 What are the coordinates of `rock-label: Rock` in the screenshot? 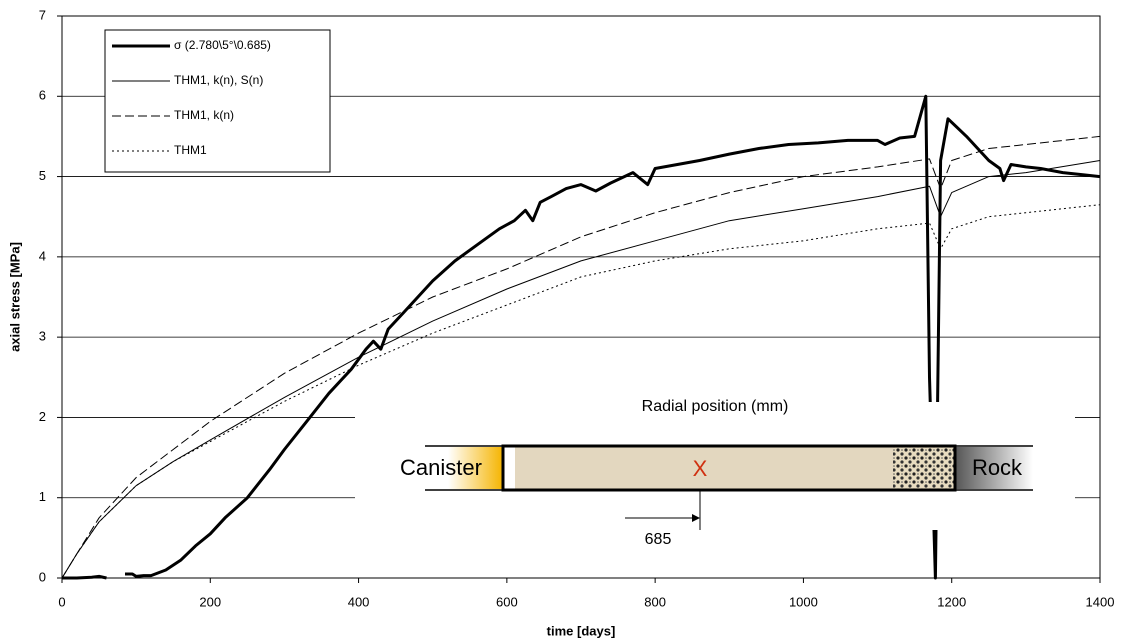 It's located at (997, 467).